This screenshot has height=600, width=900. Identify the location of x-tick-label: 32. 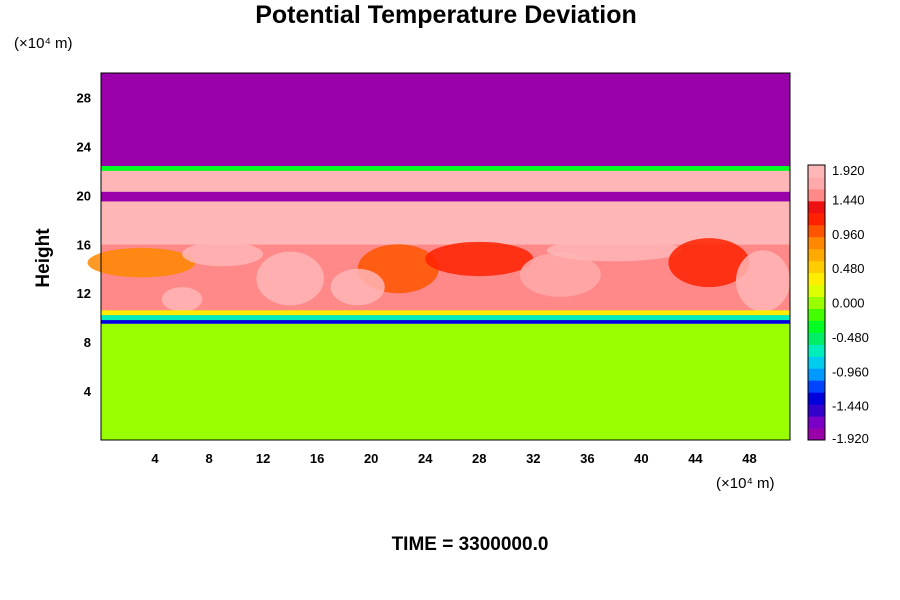
(533, 458).